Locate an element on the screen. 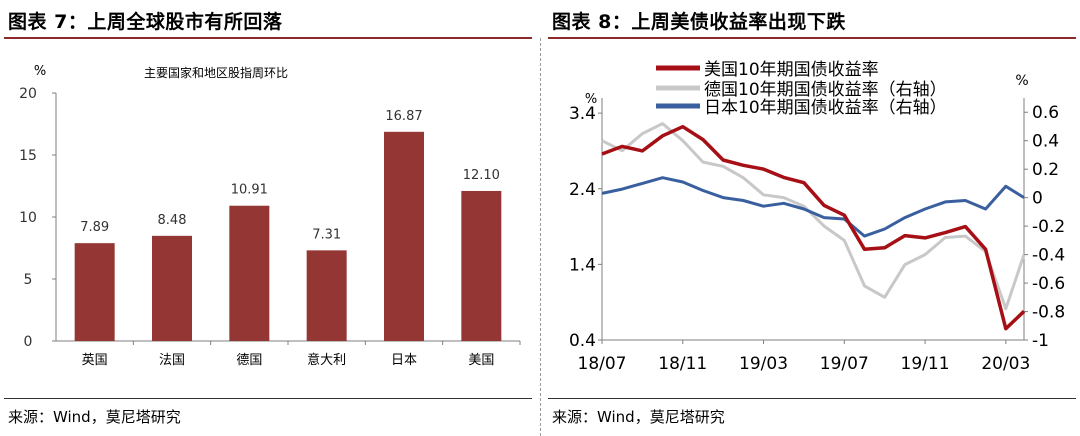  bar-value-label: 8.48 is located at coordinates (172, 220).